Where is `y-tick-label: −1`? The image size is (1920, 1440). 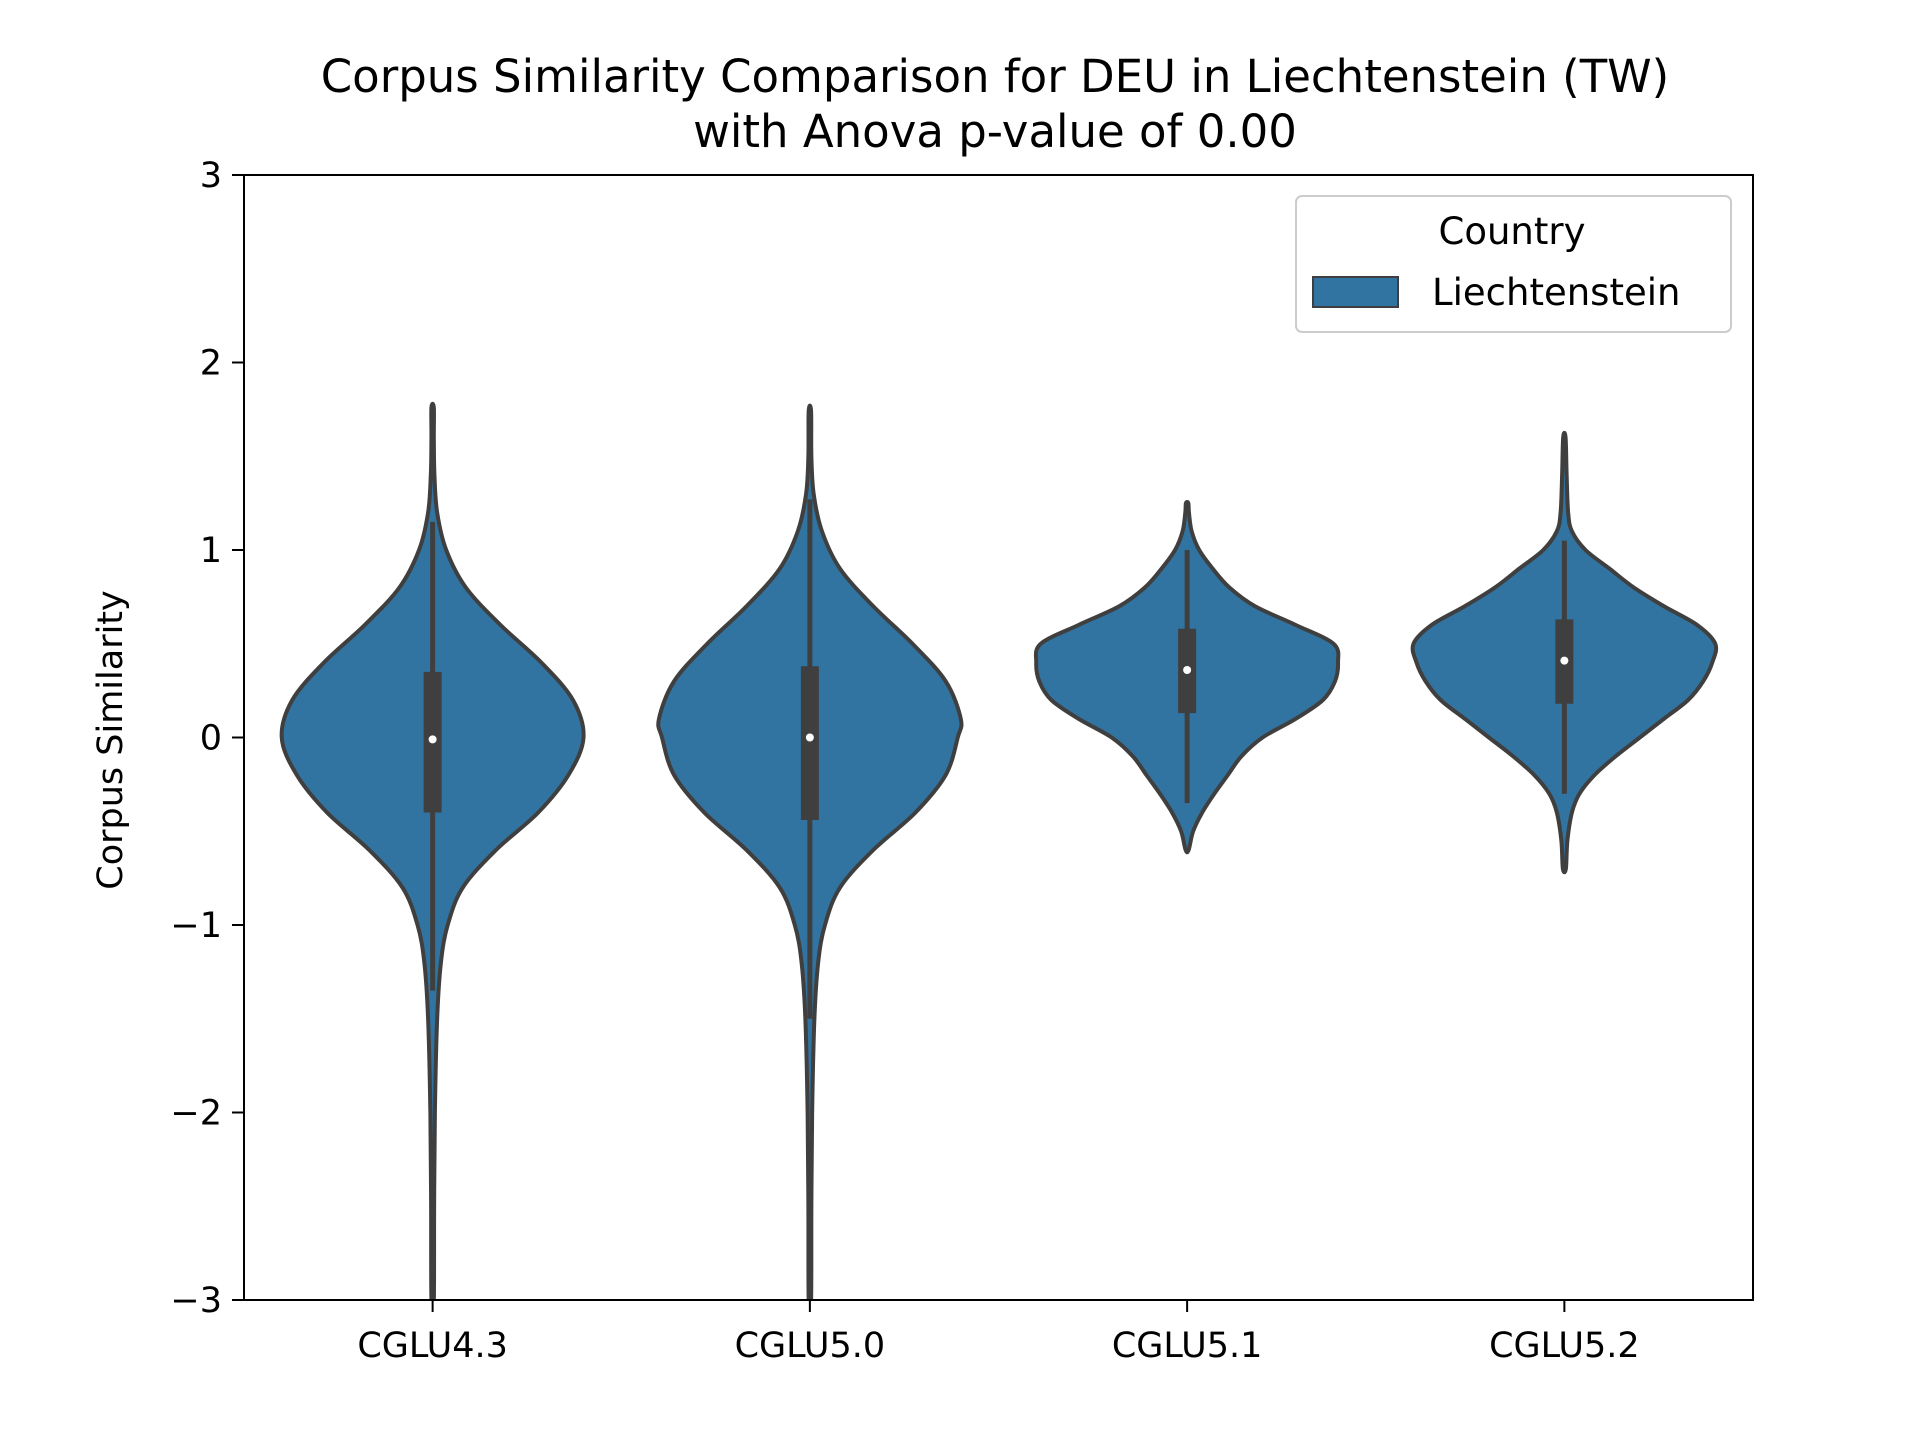
y-tick-label: −1 is located at coordinates (196, 926).